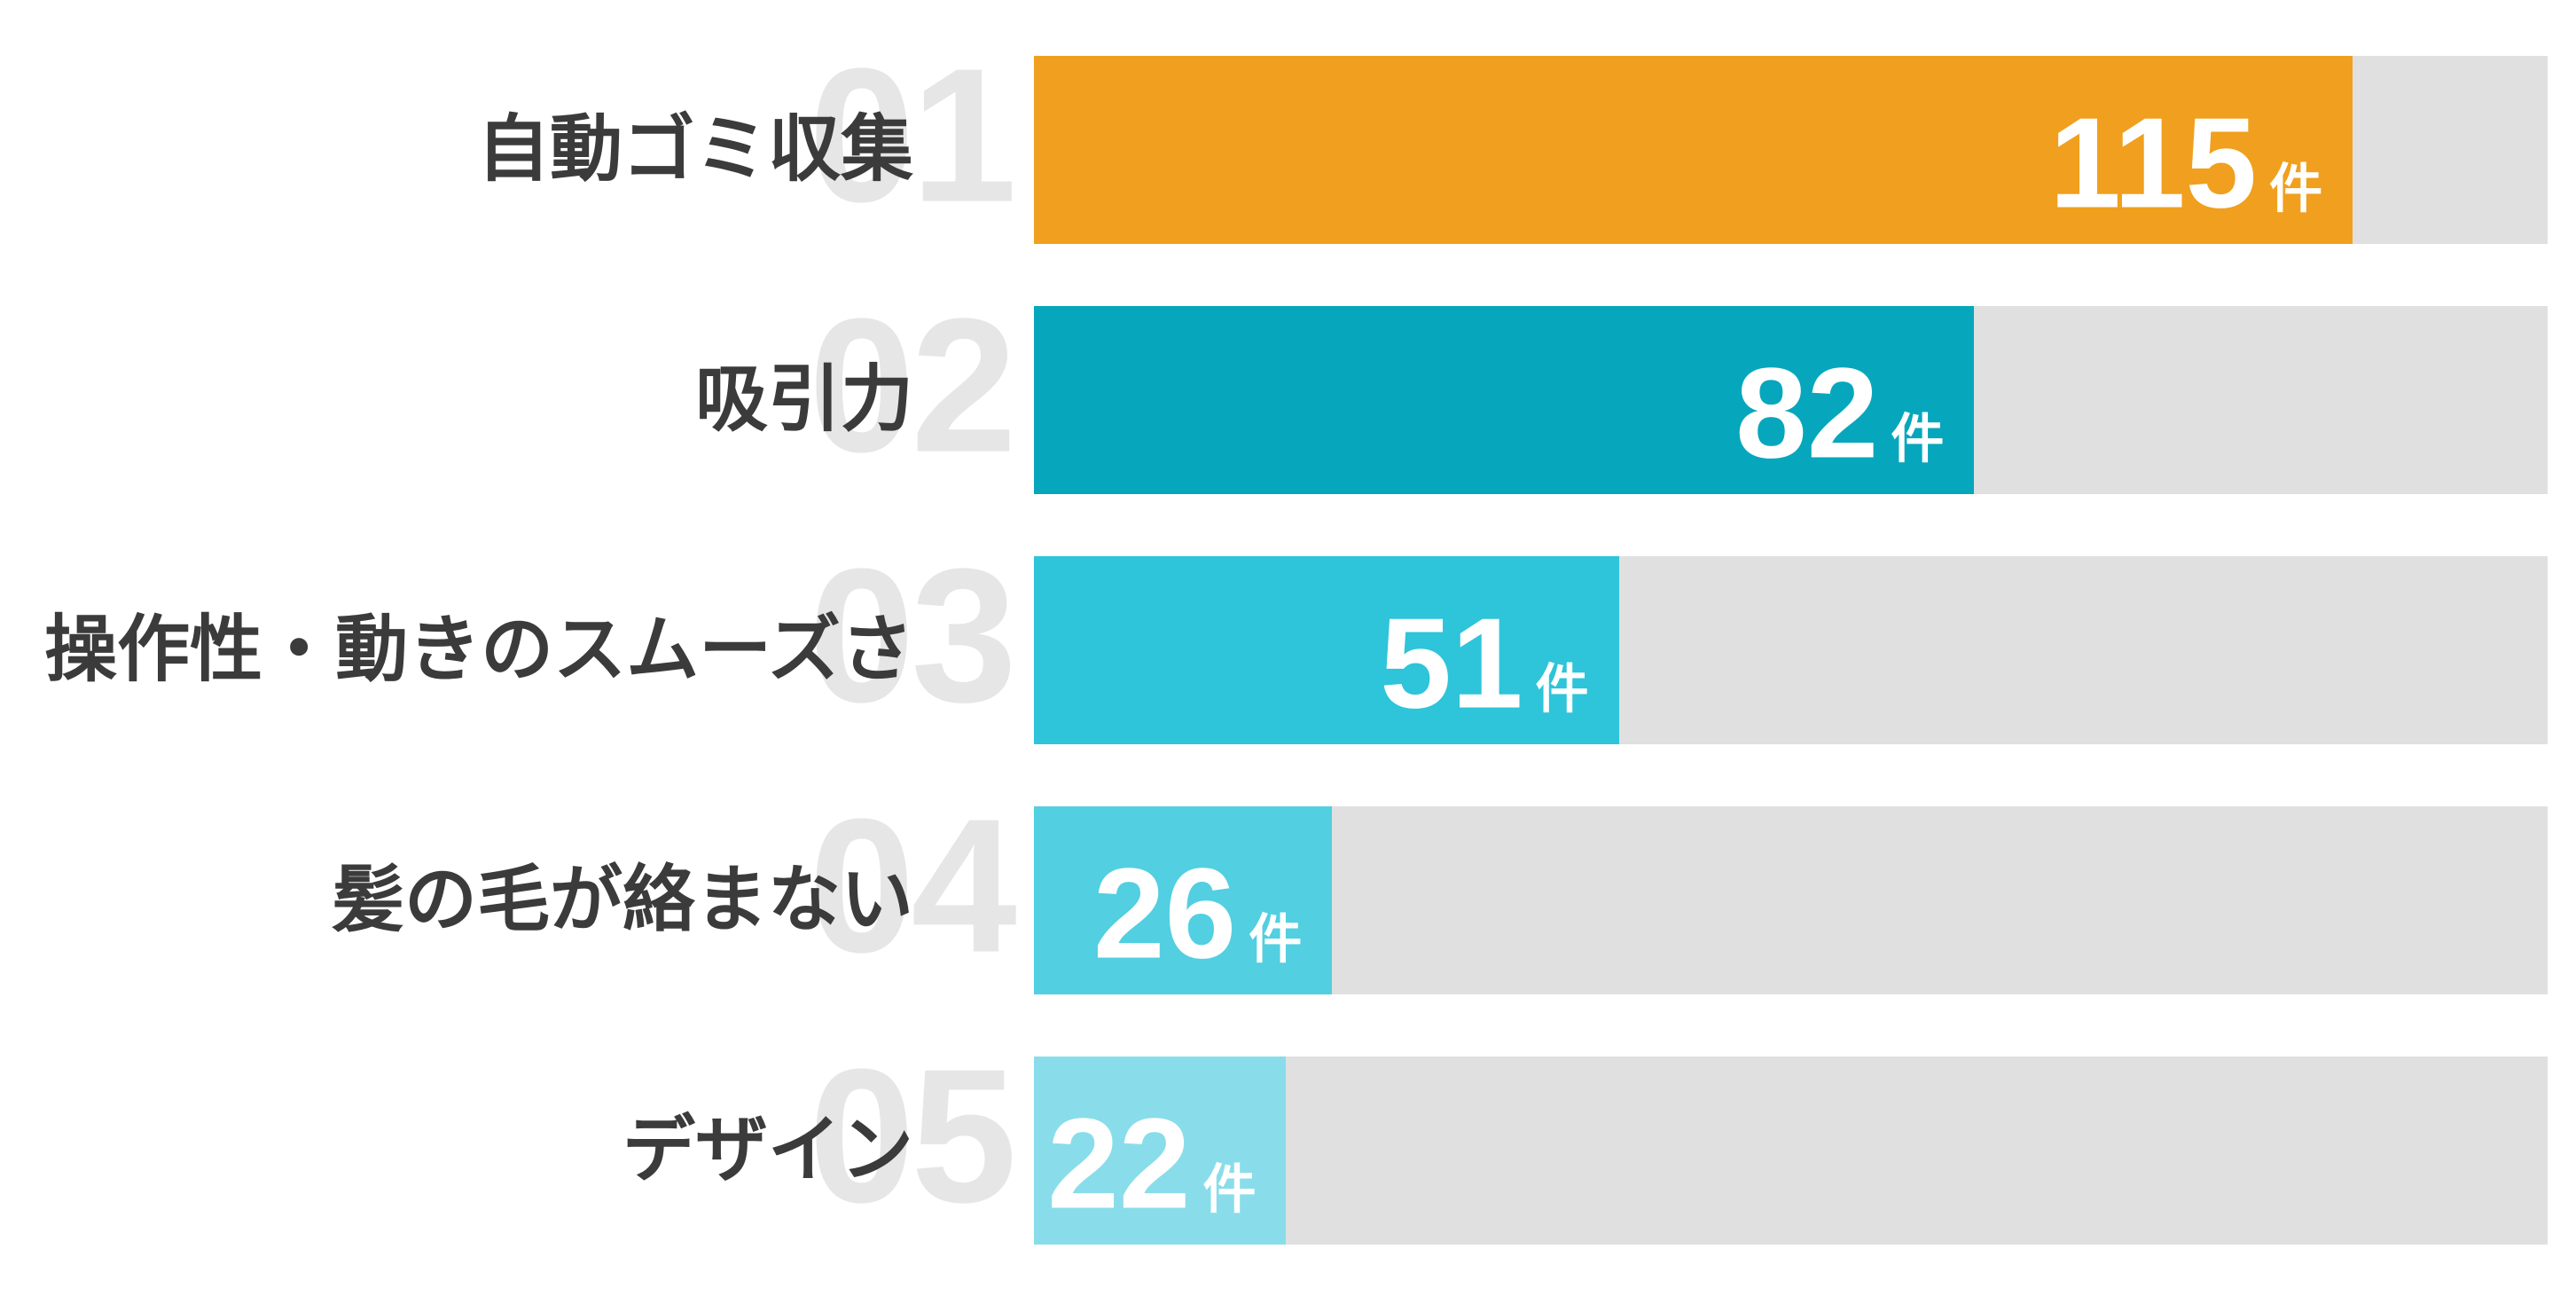 Image resolution: width=2576 pixels, height=1304 pixels. I want to click on value-group: 26 件, so click(1197, 914).